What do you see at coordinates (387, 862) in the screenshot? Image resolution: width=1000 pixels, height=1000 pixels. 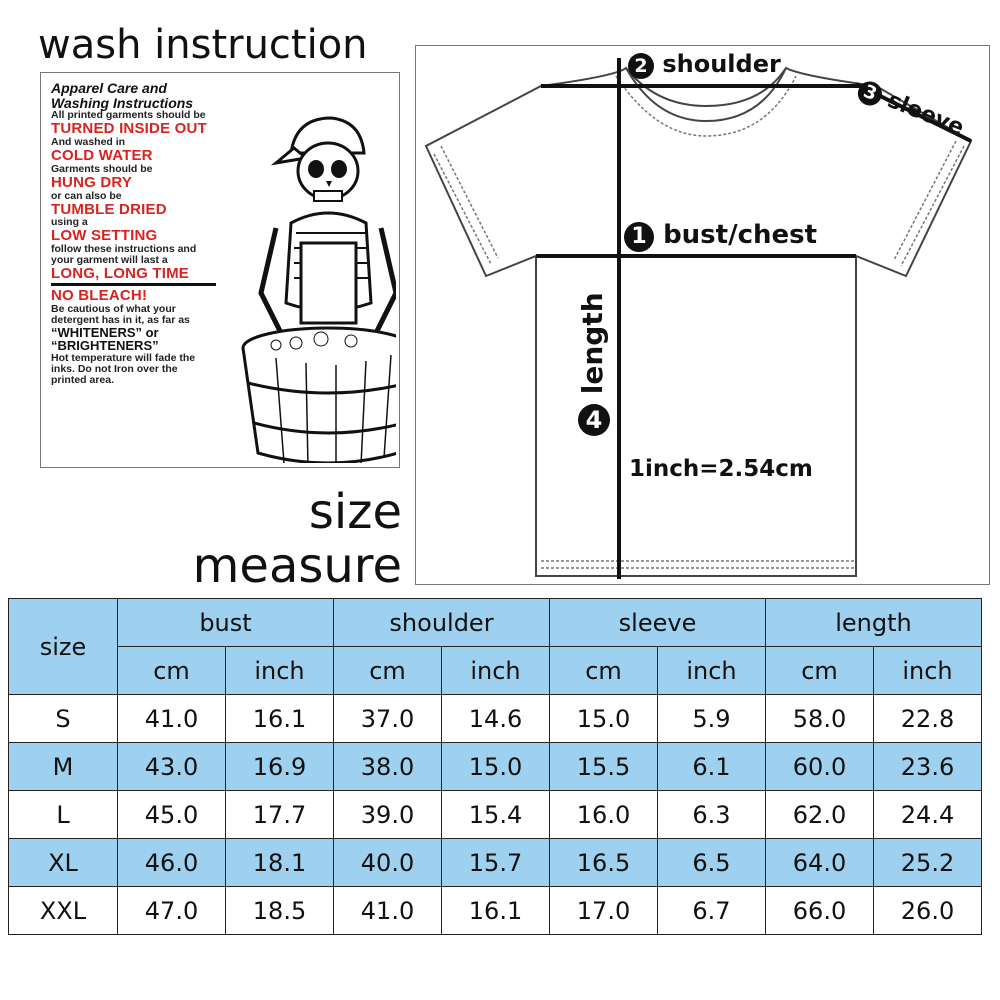 I see `measurement-cell: 40.0` at bounding box center [387, 862].